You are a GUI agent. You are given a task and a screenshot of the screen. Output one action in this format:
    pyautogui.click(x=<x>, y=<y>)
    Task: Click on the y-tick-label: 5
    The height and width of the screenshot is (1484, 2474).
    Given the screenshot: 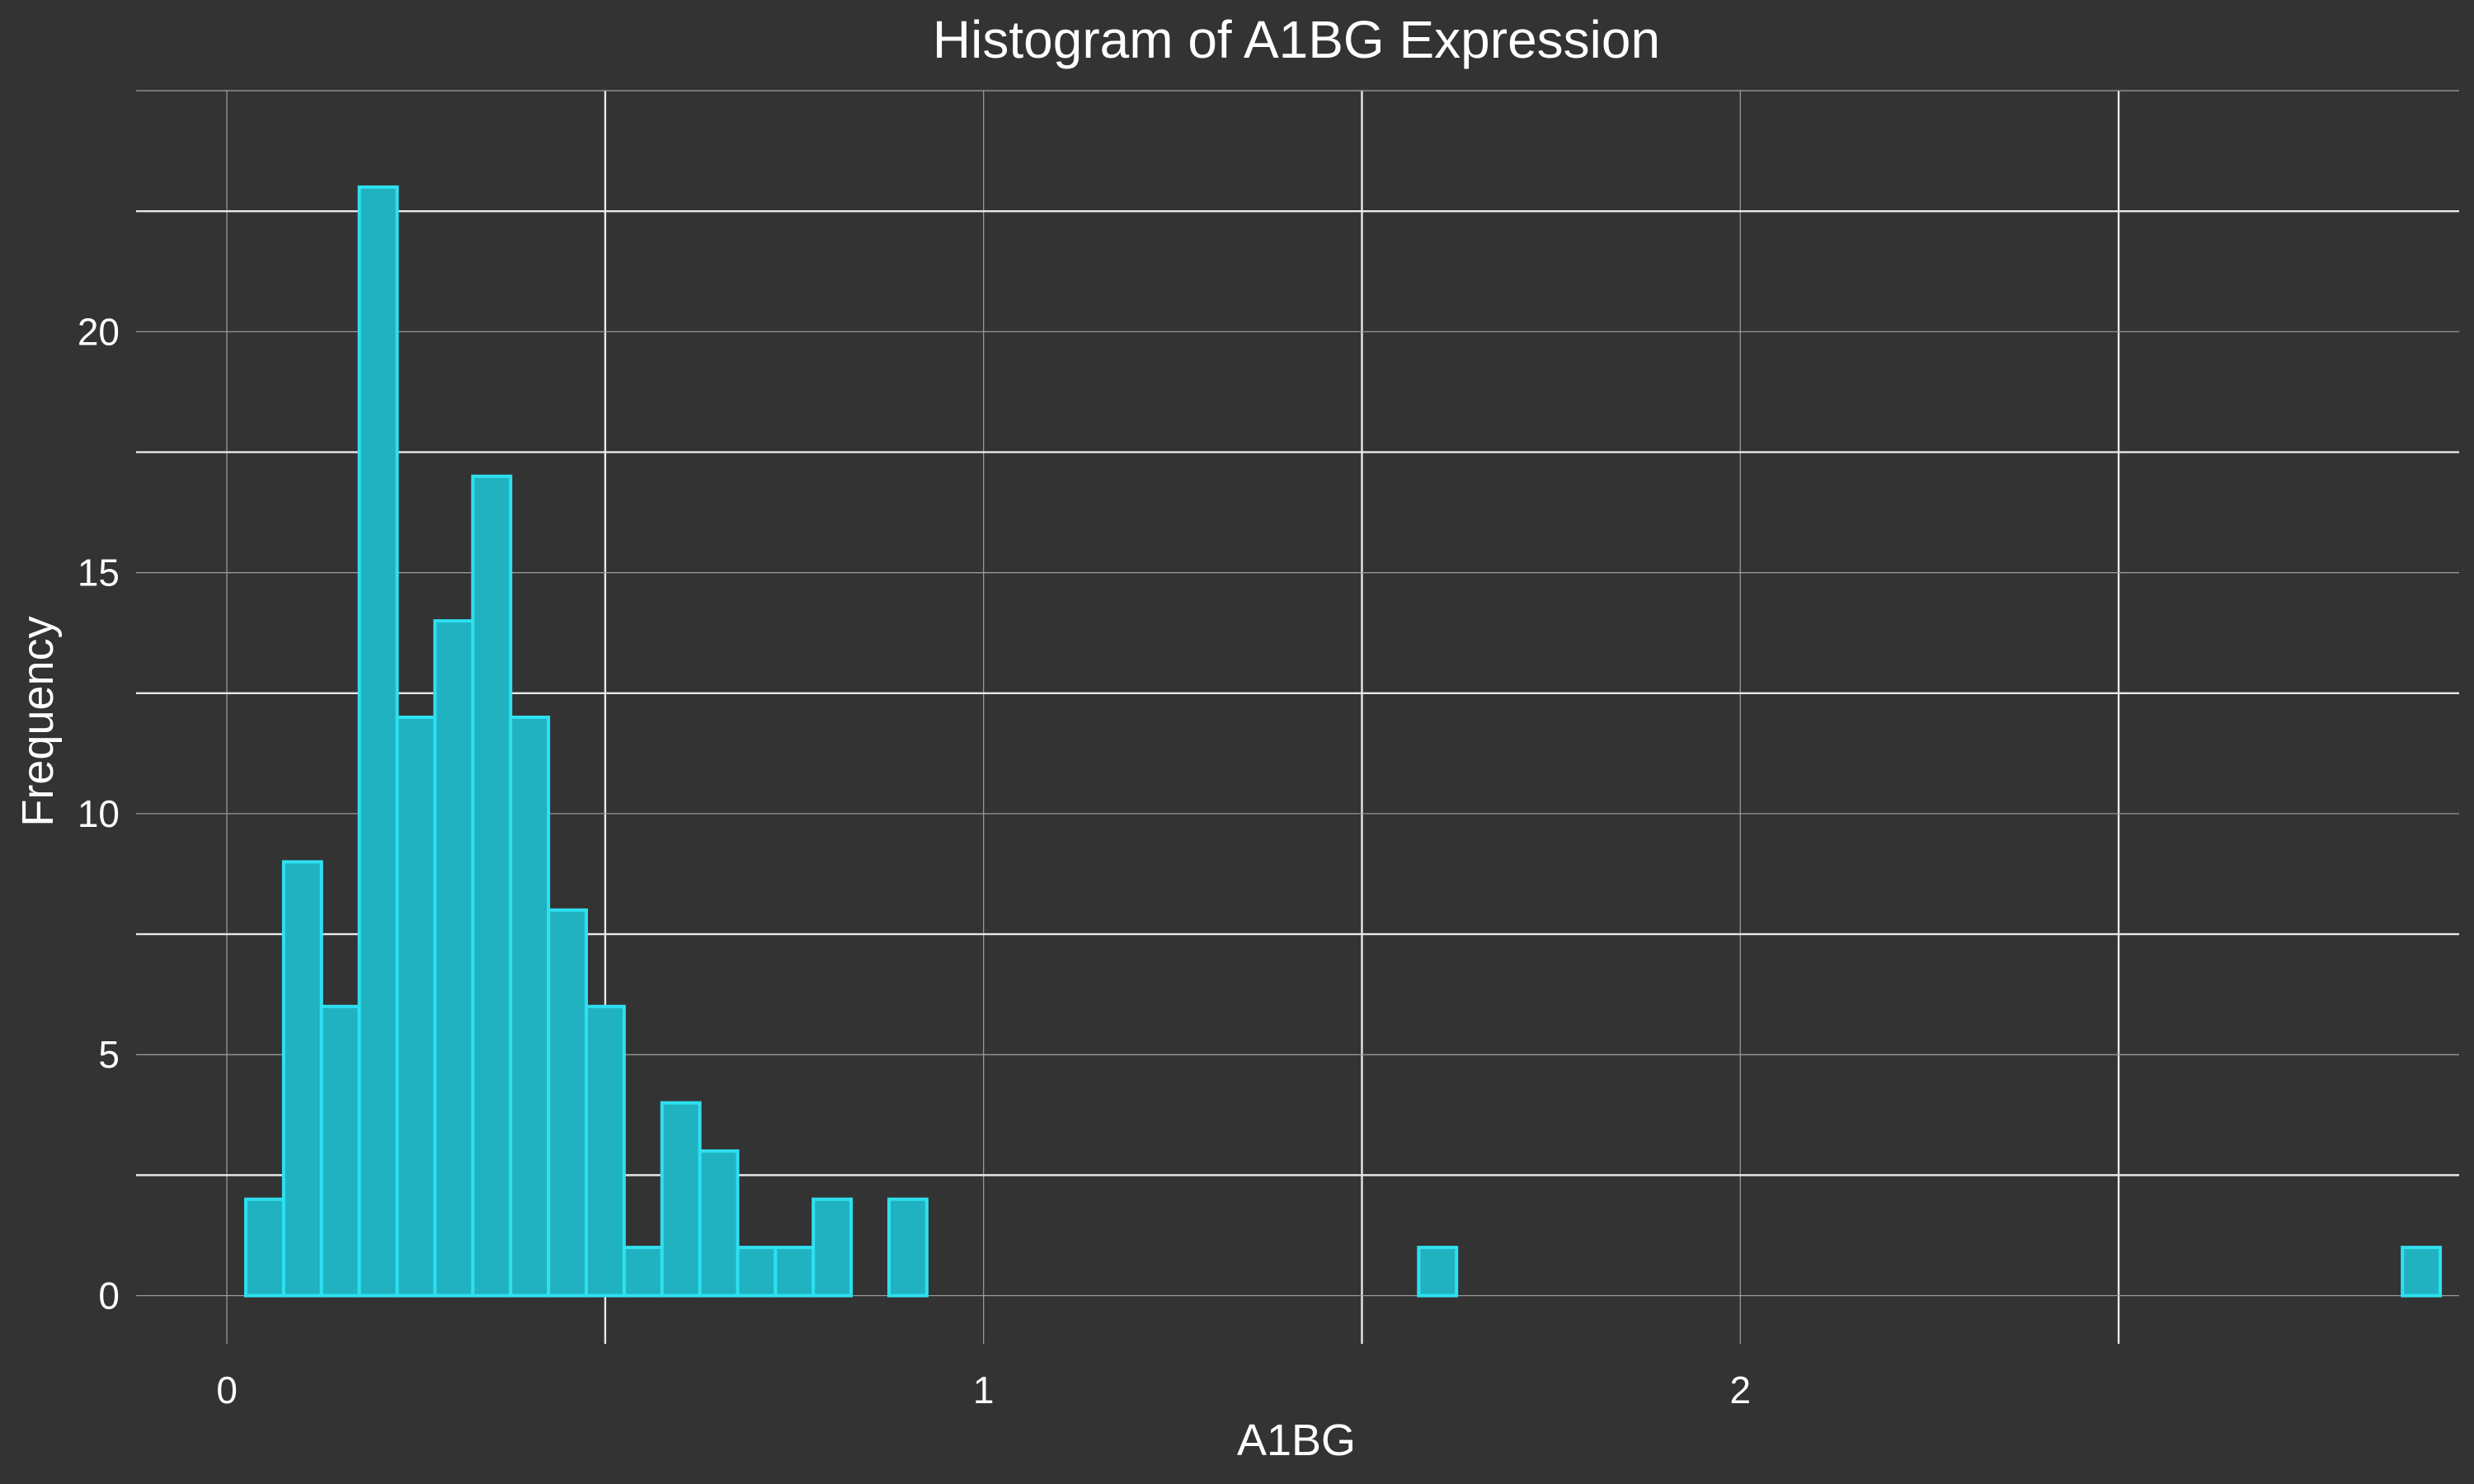 What is the action you would take?
    pyautogui.click(x=109, y=1054)
    